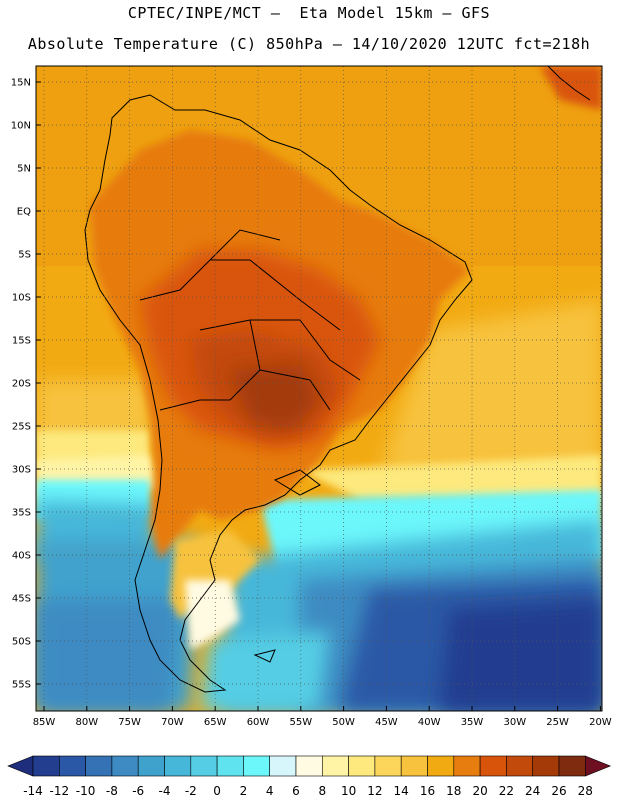 Image resolution: width=618 pixels, height=800 pixels. What do you see at coordinates (322, 791) in the screenshot?
I see `colorbar-label: 8` at bounding box center [322, 791].